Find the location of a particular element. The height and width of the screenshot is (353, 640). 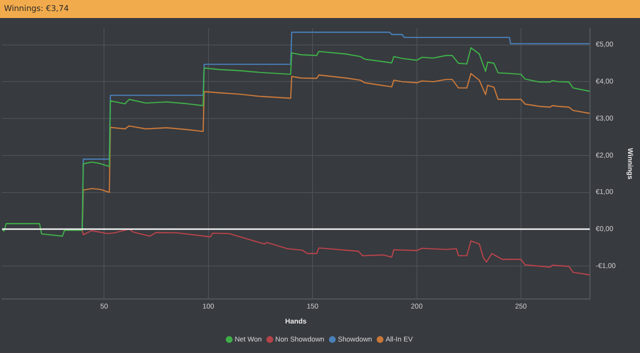

chart-title: Winnings: €3,74 is located at coordinates (320, 9).